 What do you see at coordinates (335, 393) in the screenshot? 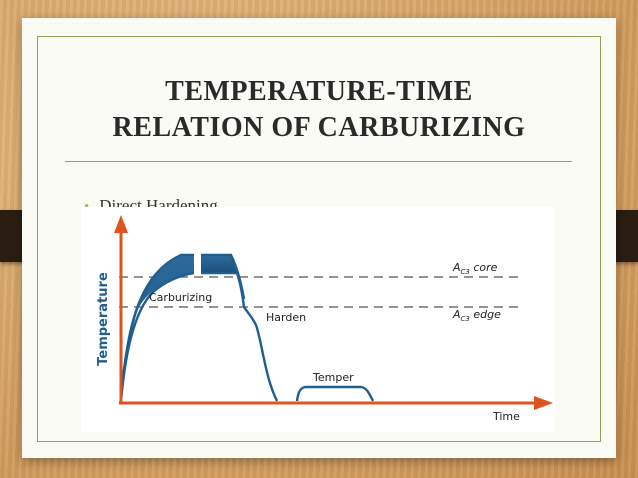
I see `temper-curve` at bounding box center [335, 393].